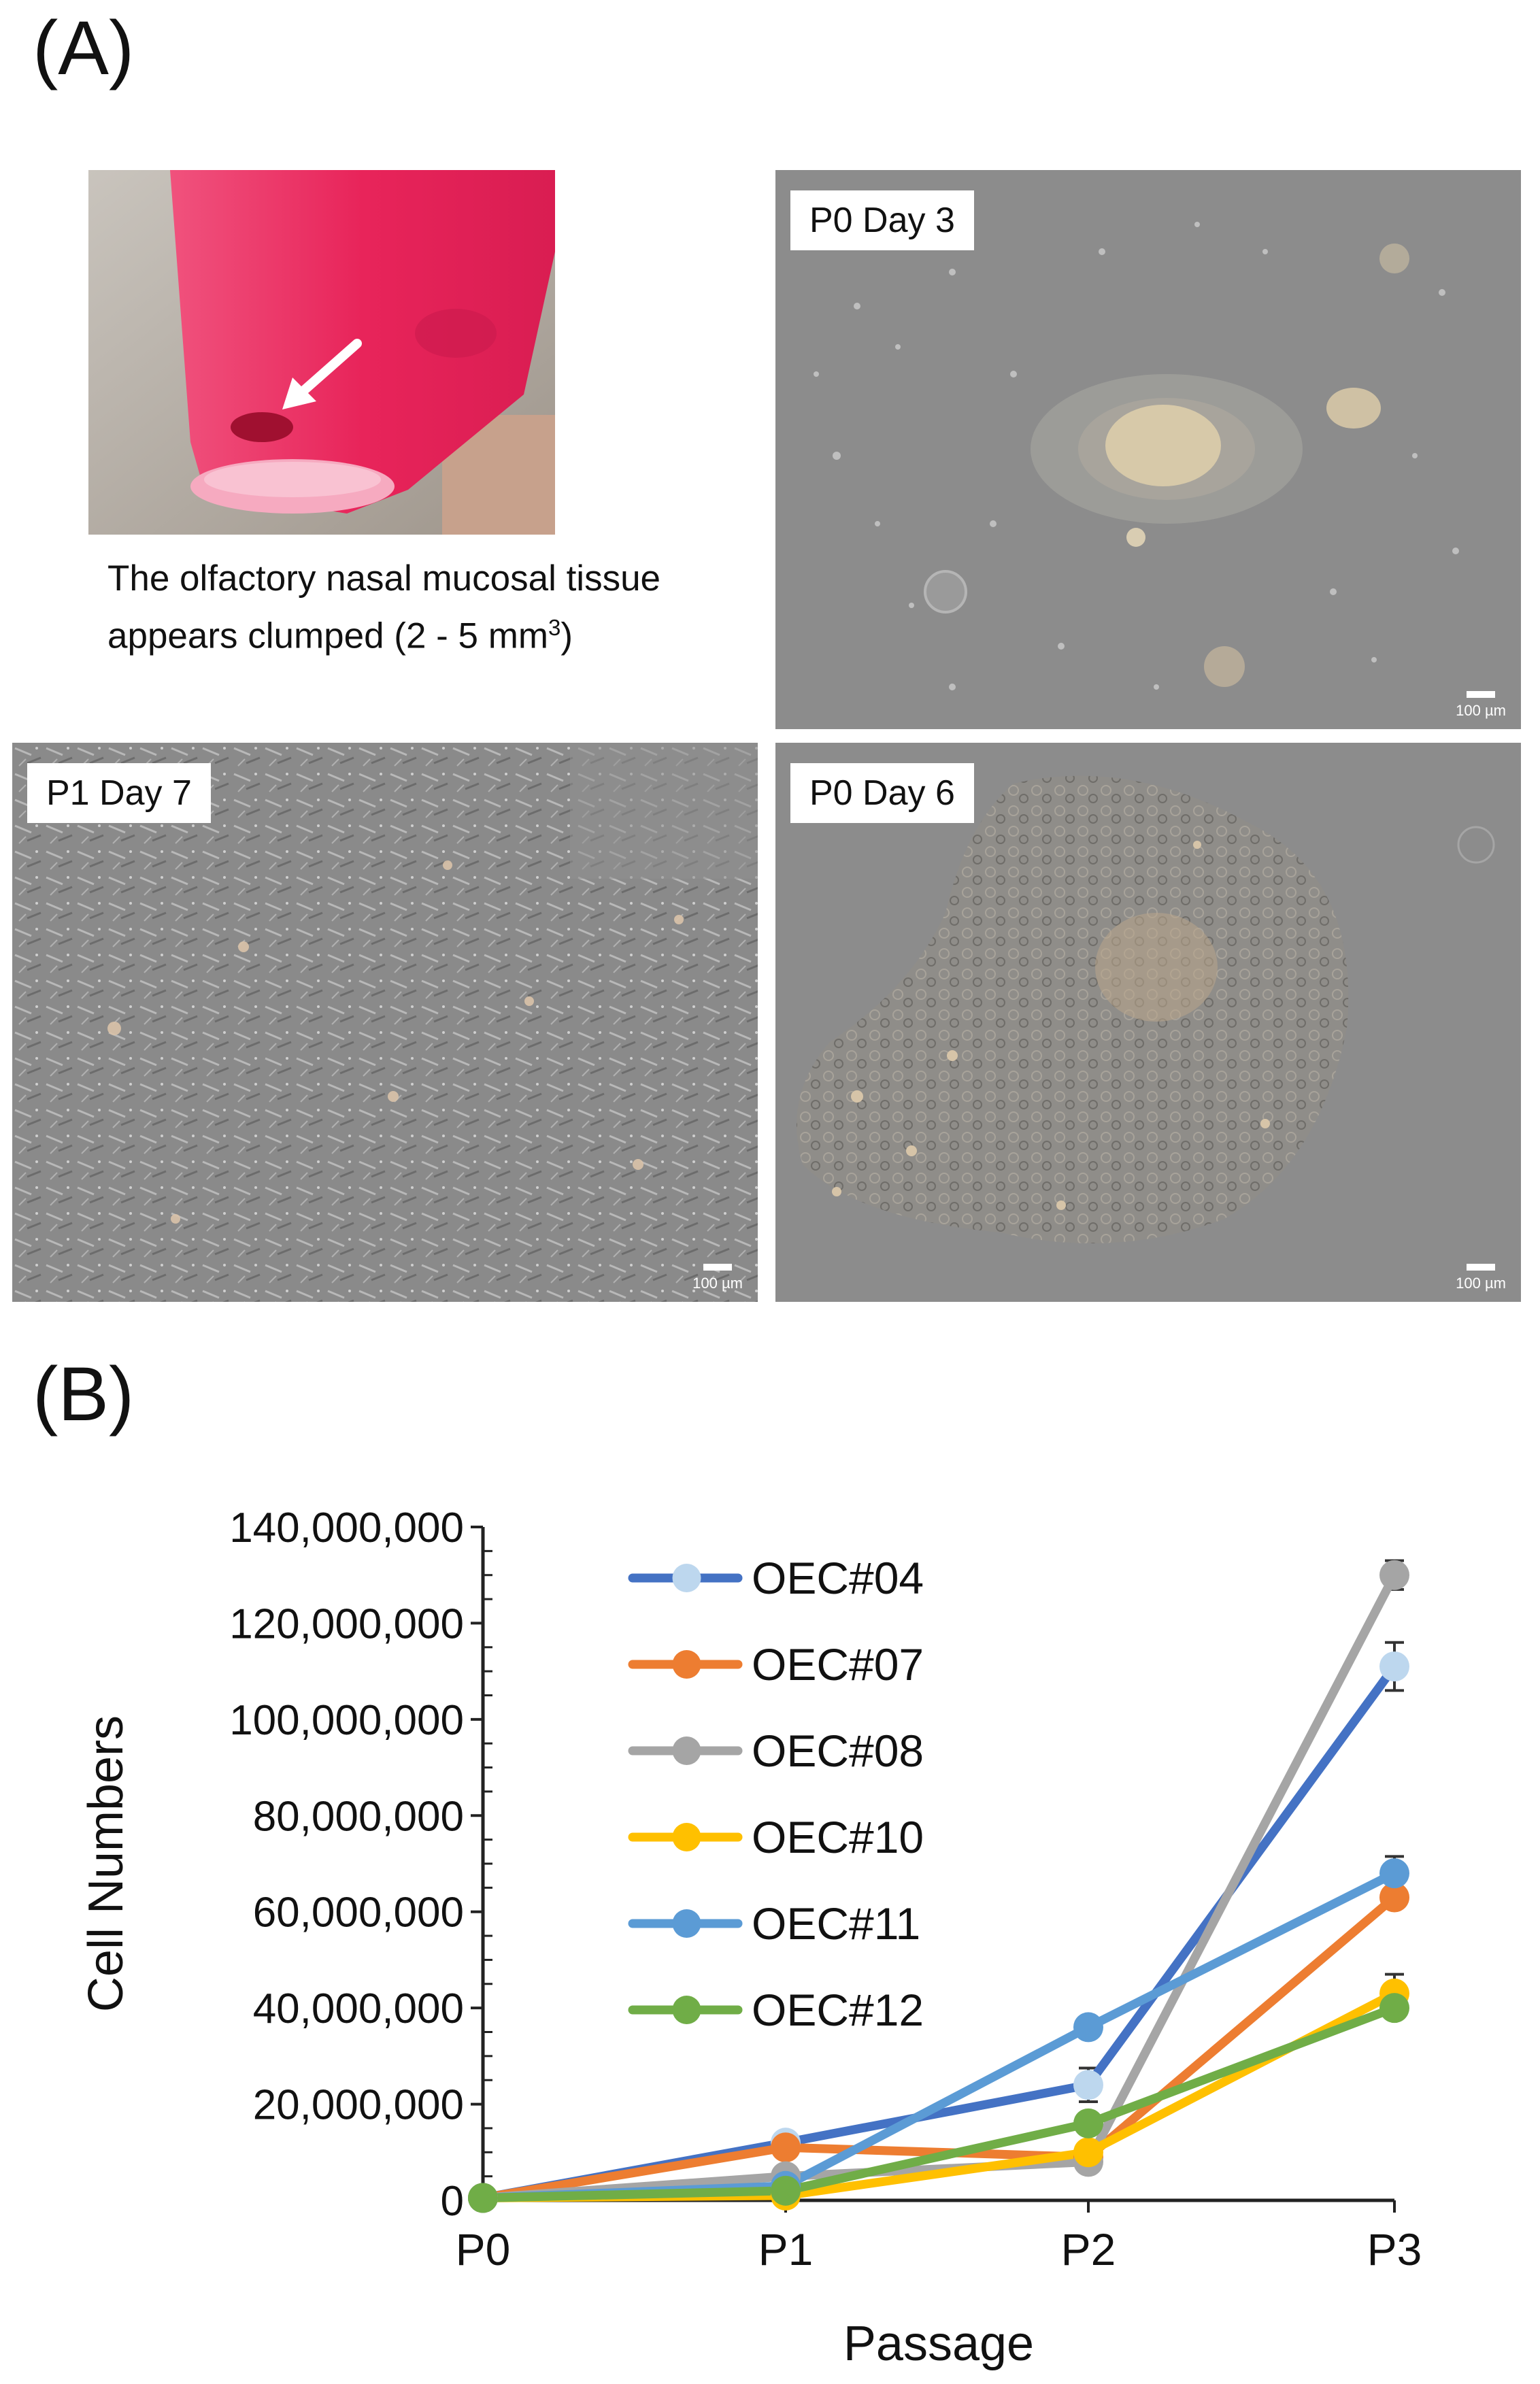  Describe the element at coordinates (452, 2201) in the screenshot. I see `y-tick-label: 0` at that location.